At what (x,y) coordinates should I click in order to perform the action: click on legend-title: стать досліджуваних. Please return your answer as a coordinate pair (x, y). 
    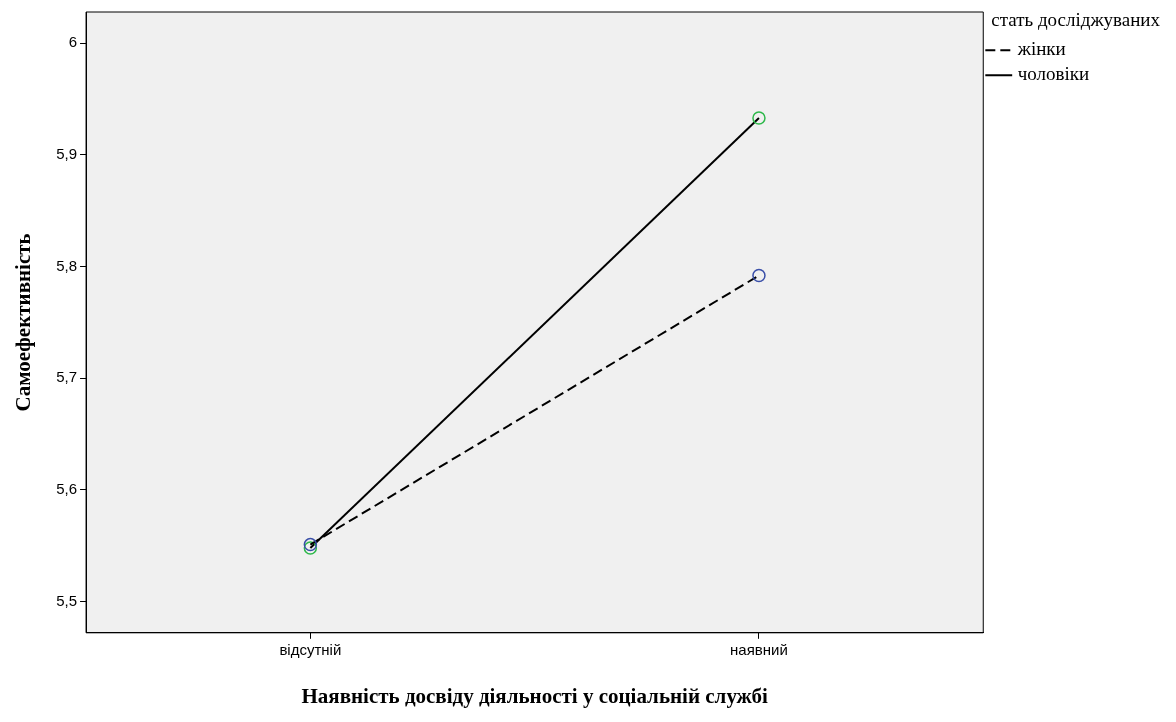
    Looking at the image, I should click on (1076, 20).